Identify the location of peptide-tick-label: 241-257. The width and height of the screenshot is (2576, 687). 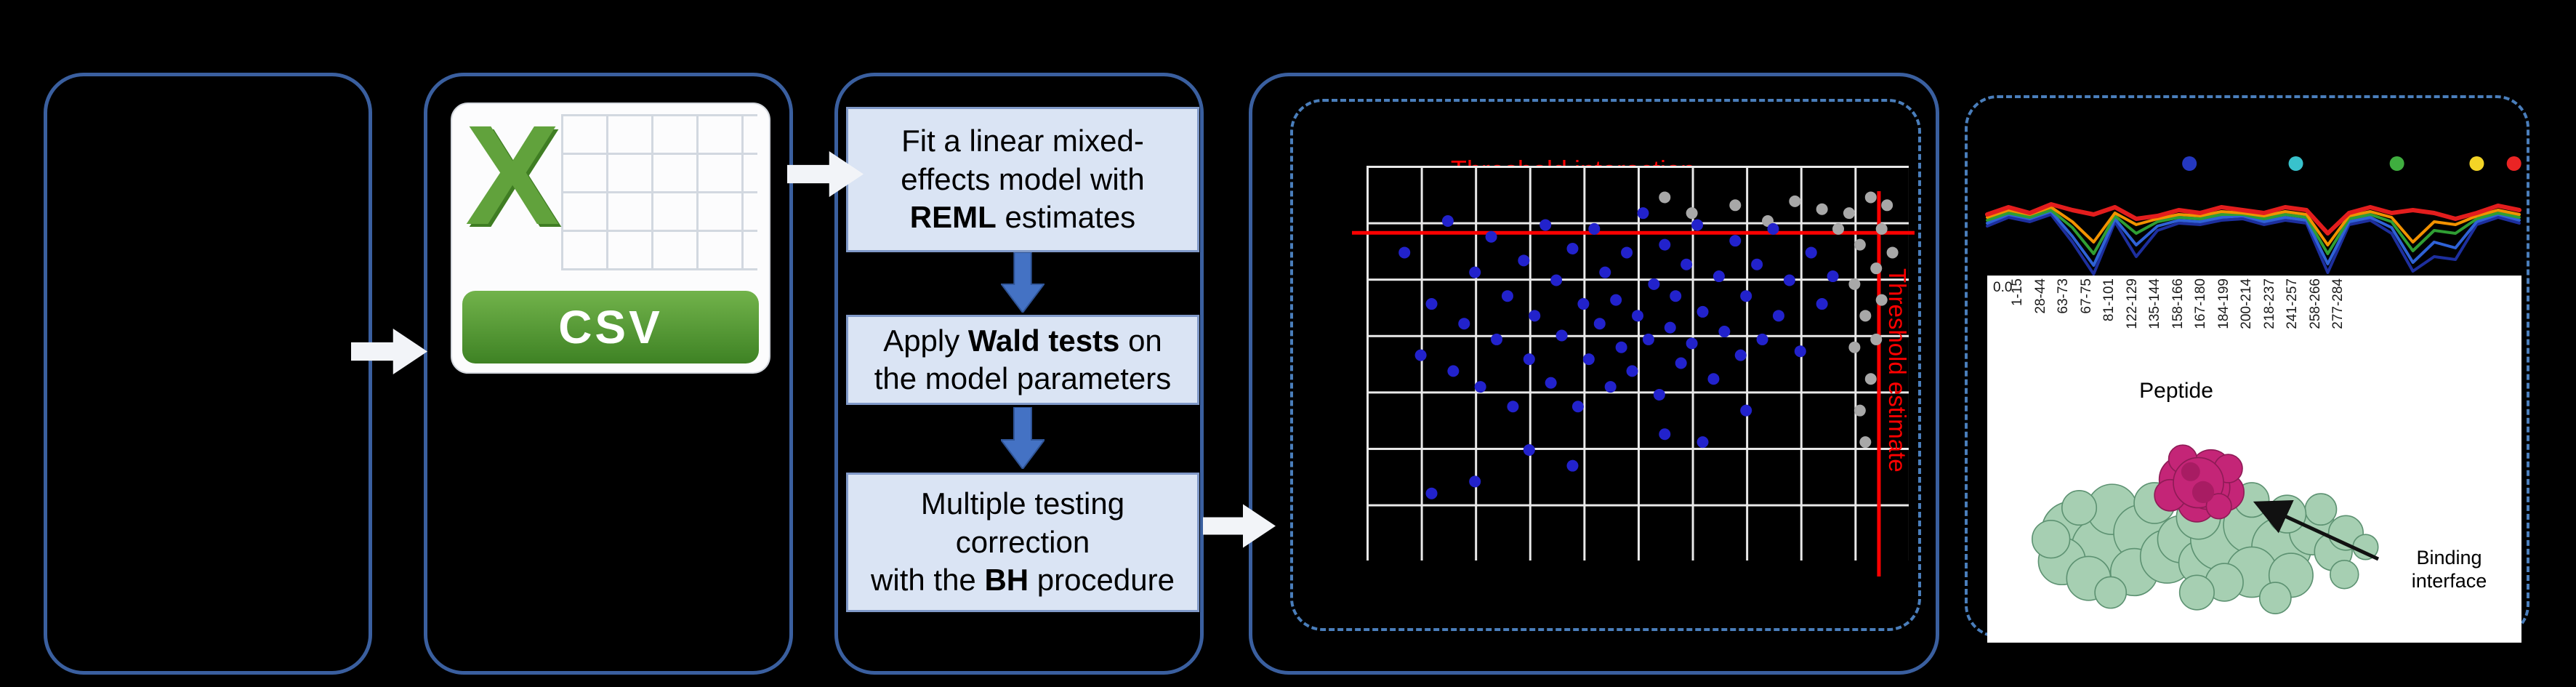
(2292, 303).